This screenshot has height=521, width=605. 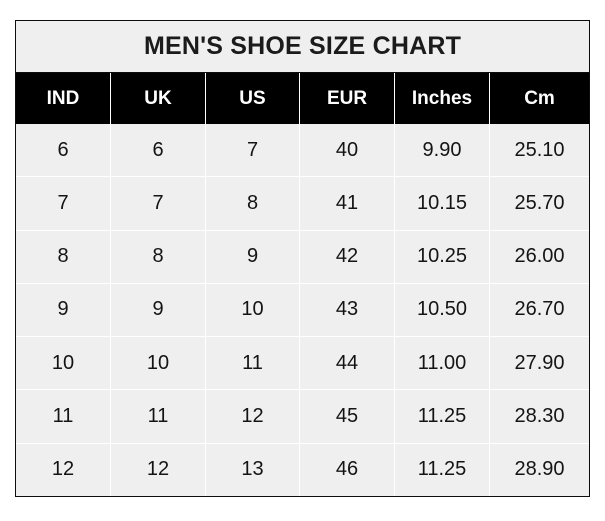 What do you see at coordinates (253, 98) in the screenshot?
I see `column-header-us: US` at bounding box center [253, 98].